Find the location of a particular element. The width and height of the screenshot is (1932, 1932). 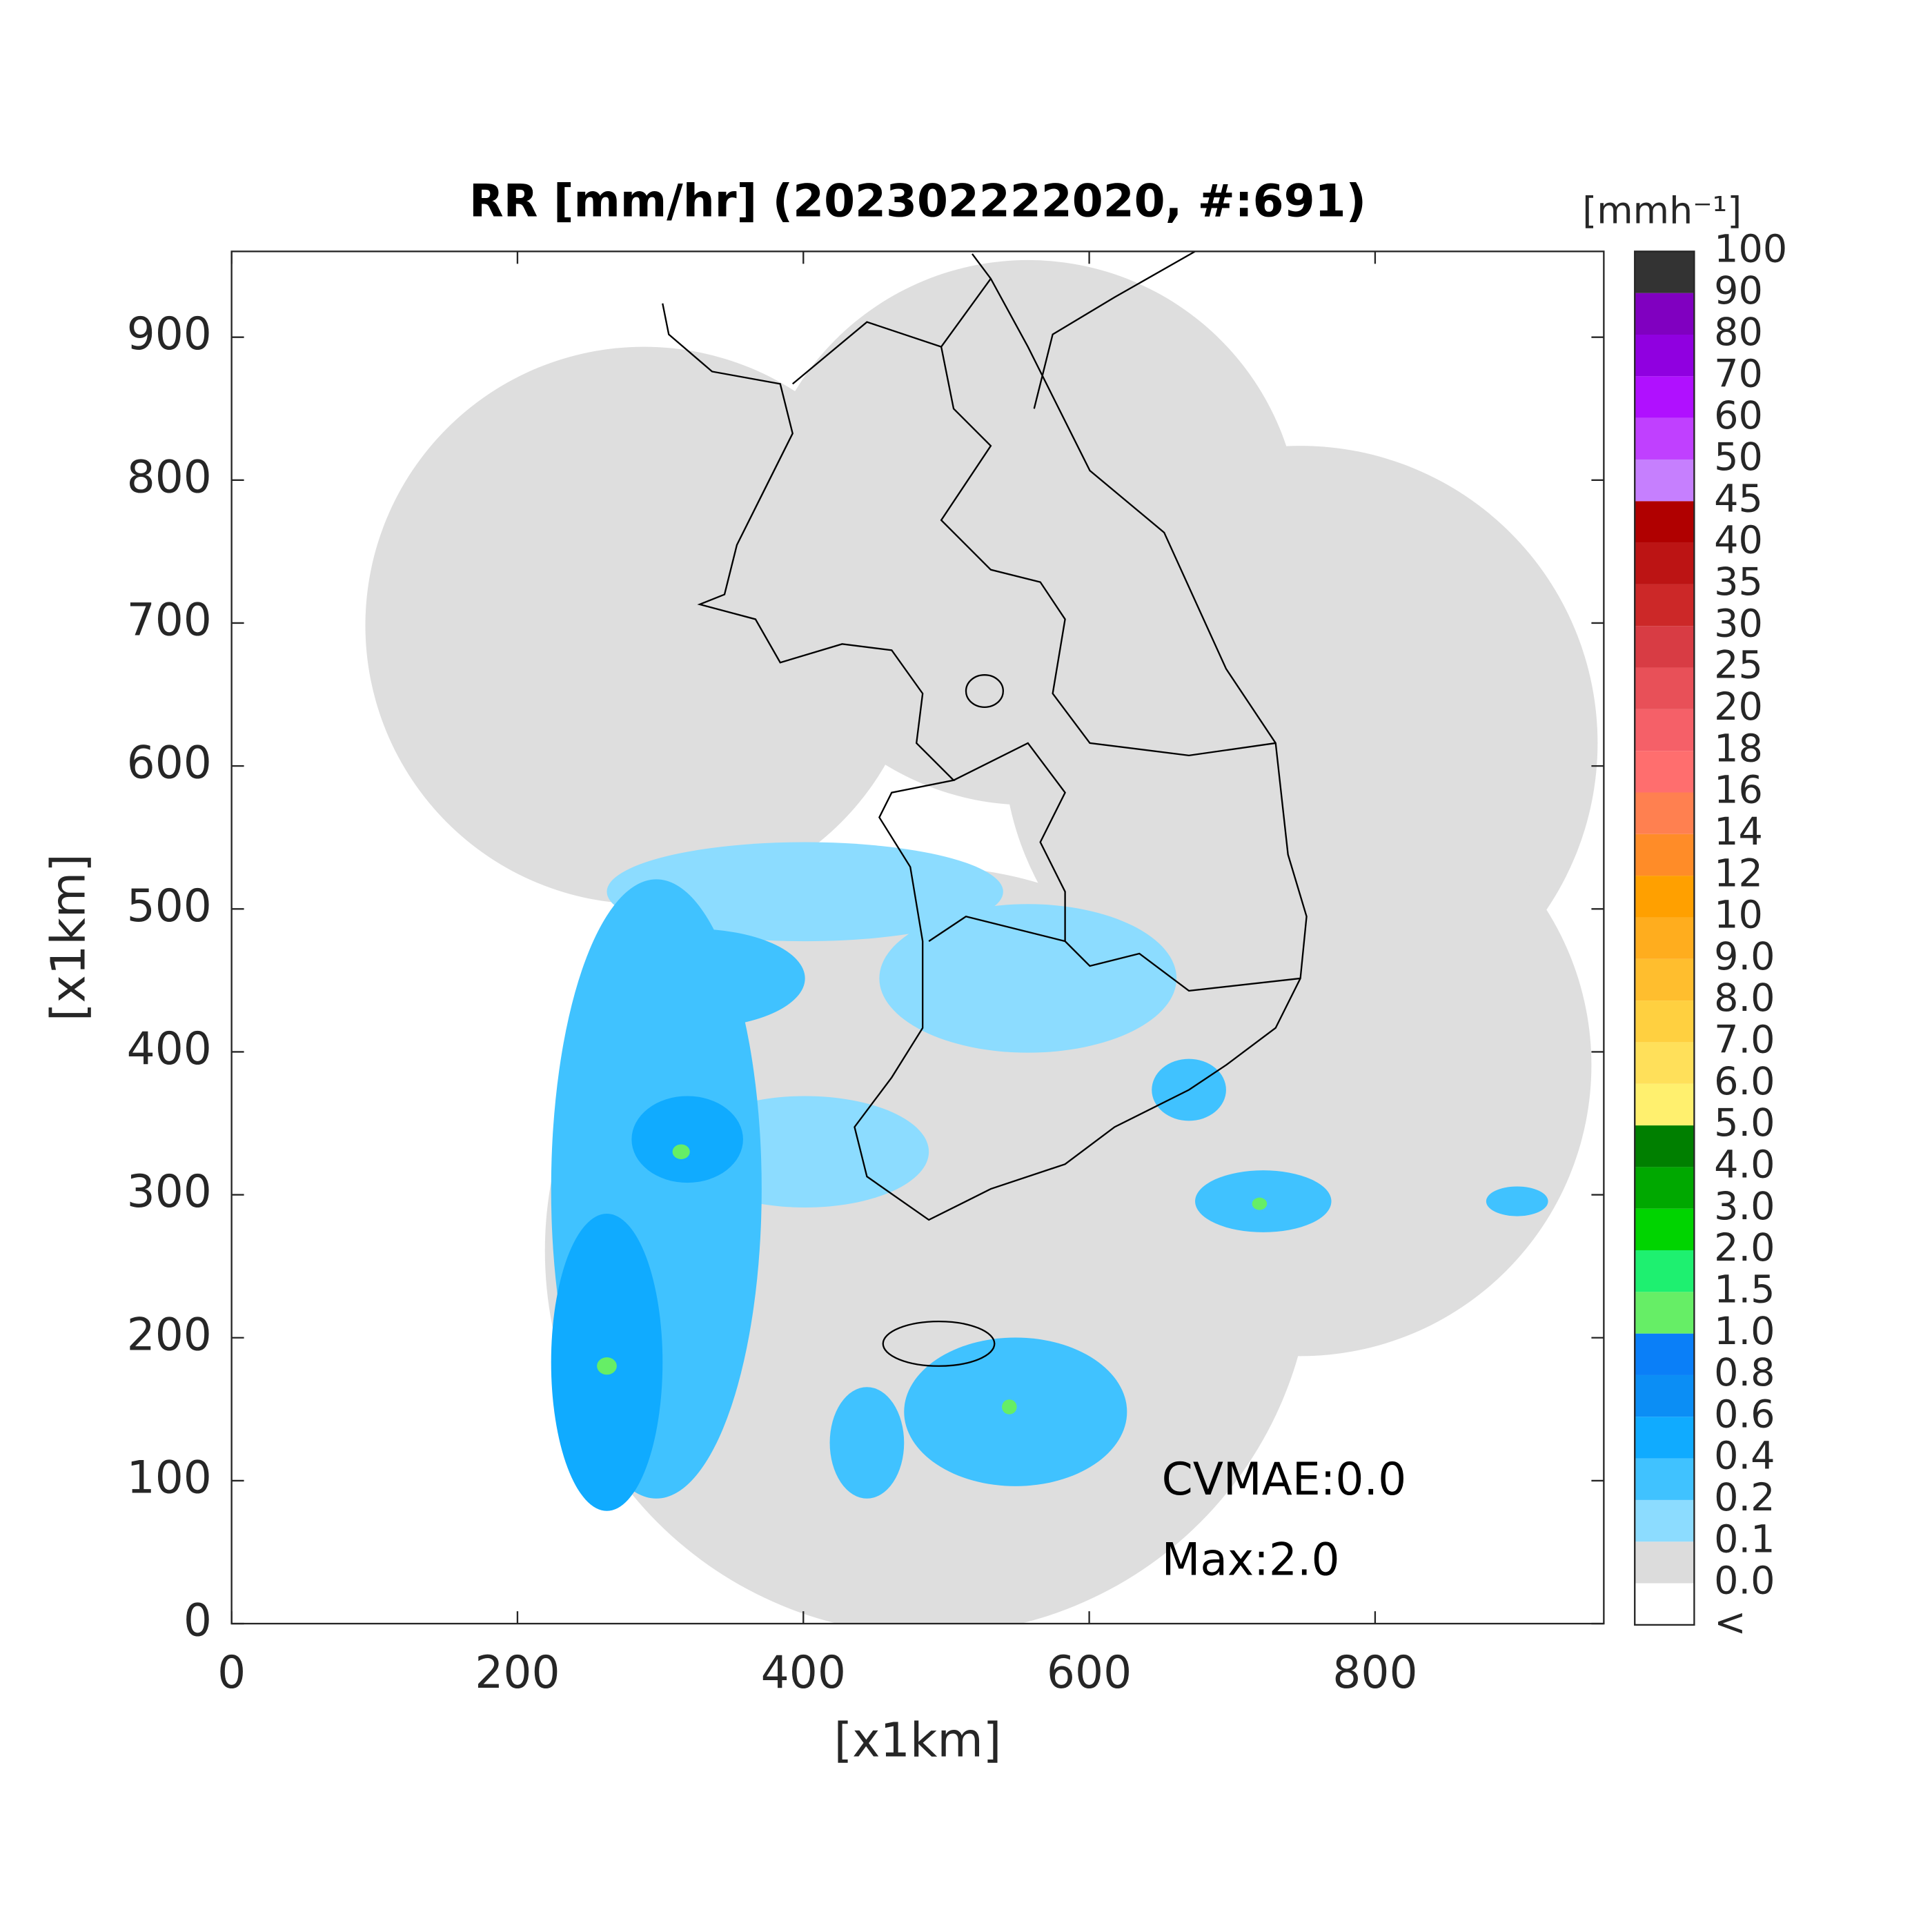

colorbar-tick-label: 0.6 is located at coordinates (1744, 1414).